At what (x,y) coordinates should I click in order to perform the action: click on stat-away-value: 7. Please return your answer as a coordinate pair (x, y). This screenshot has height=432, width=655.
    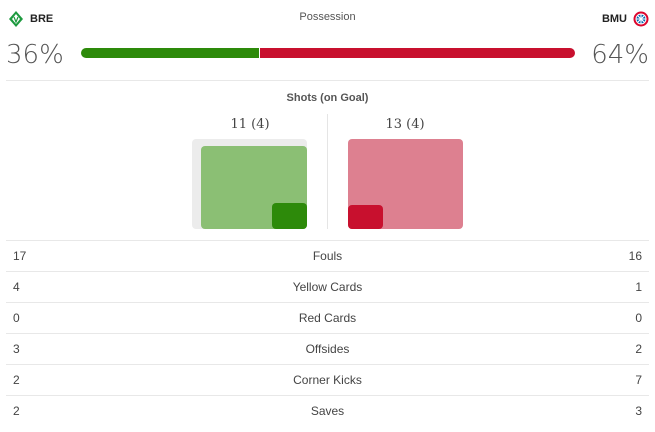
    Looking at the image, I should click on (585, 380).